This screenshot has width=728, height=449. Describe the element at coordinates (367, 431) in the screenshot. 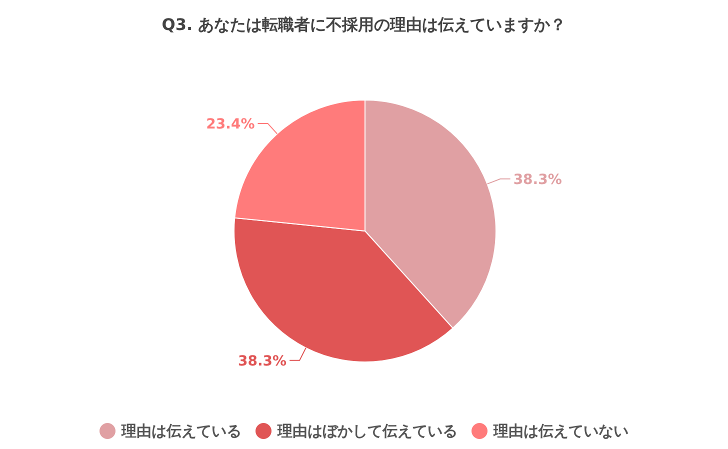

I see `legend-label: 理由はぼかして伝えている` at that location.